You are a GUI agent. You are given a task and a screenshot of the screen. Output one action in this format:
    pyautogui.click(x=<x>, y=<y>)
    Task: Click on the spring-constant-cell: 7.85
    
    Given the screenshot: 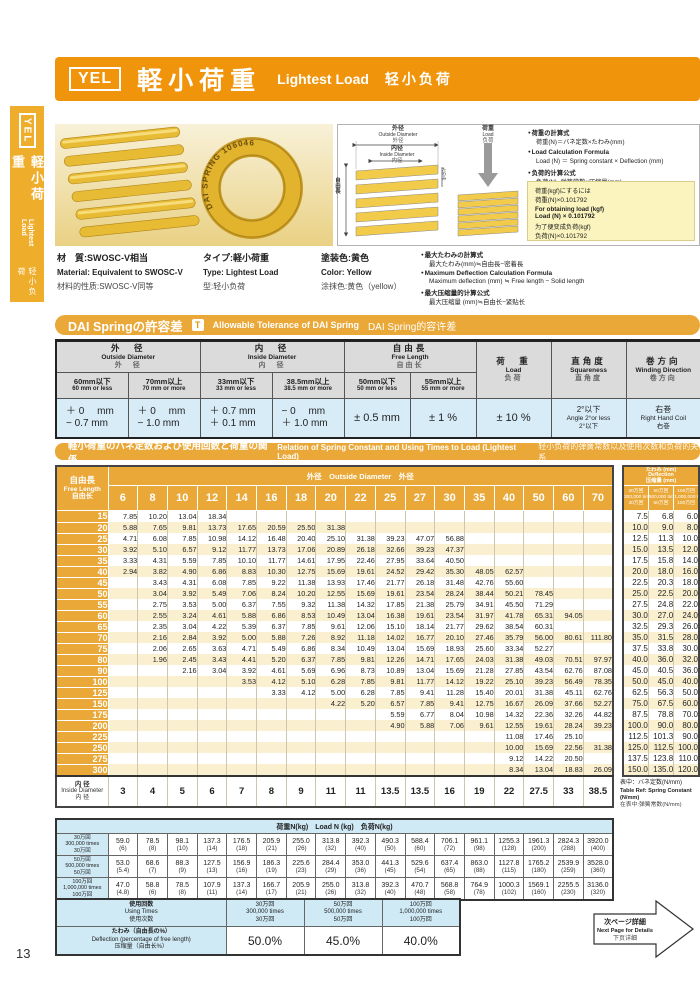 What is the action you would take?
    pyautogui.click(x=419, y=703)
    